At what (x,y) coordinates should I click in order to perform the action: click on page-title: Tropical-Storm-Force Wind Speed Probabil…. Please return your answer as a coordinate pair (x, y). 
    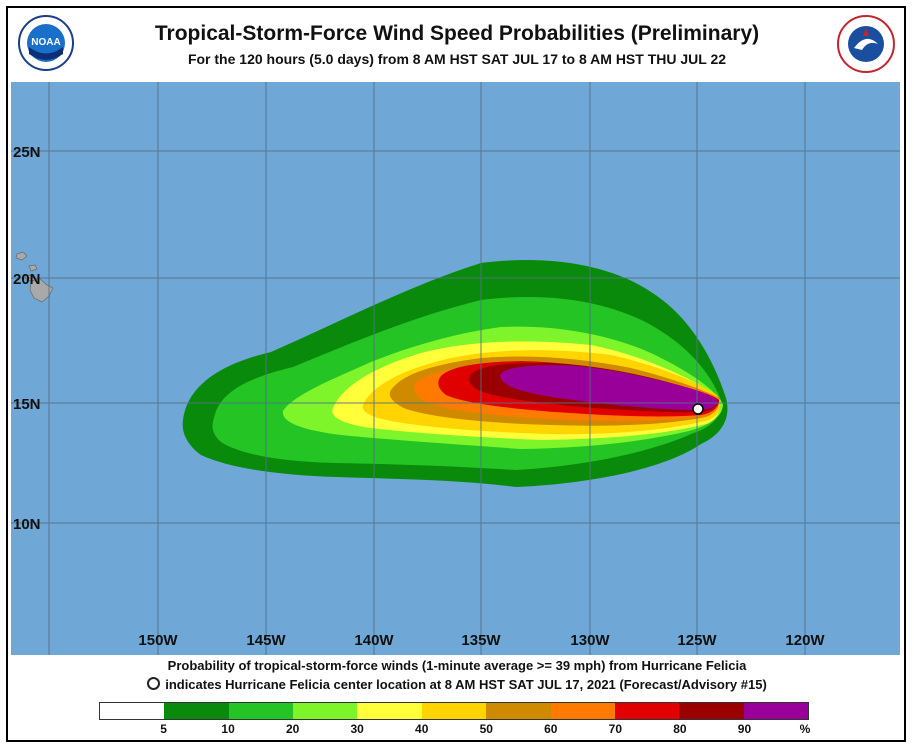
    Looking at the image, I should click on (457, 33).